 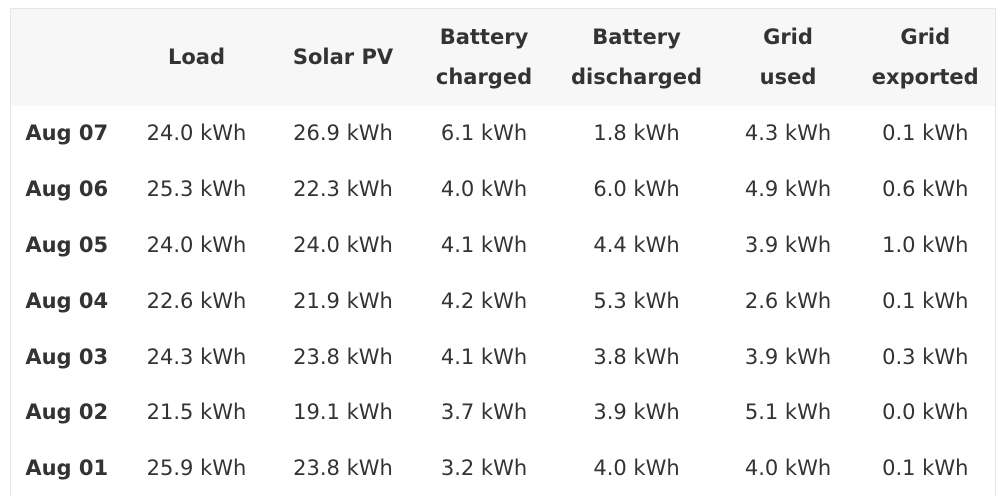 What do you see at coordinates (196, 468) in the screenshot?
I see `energy-cell: 25.9 kWh` at bounding box center [196, 468].